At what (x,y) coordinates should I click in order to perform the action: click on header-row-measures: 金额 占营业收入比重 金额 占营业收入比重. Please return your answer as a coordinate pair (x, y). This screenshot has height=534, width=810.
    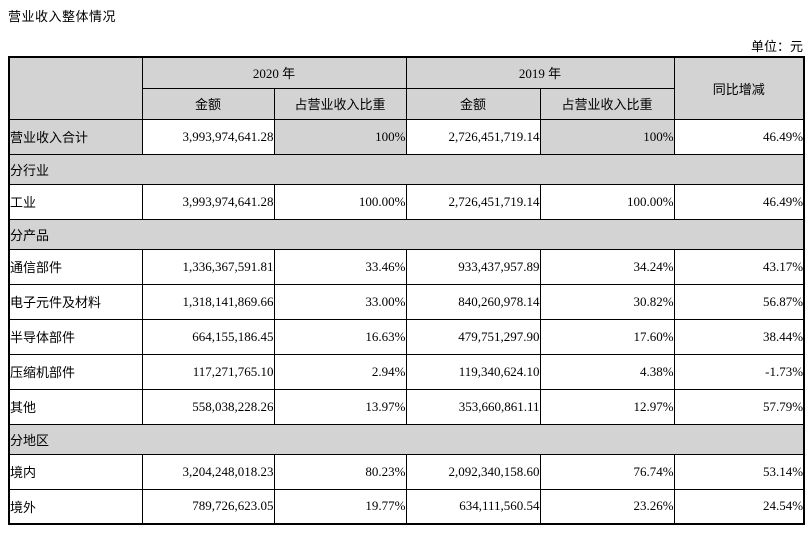
    Looking at the image, I should click on (406, 103).